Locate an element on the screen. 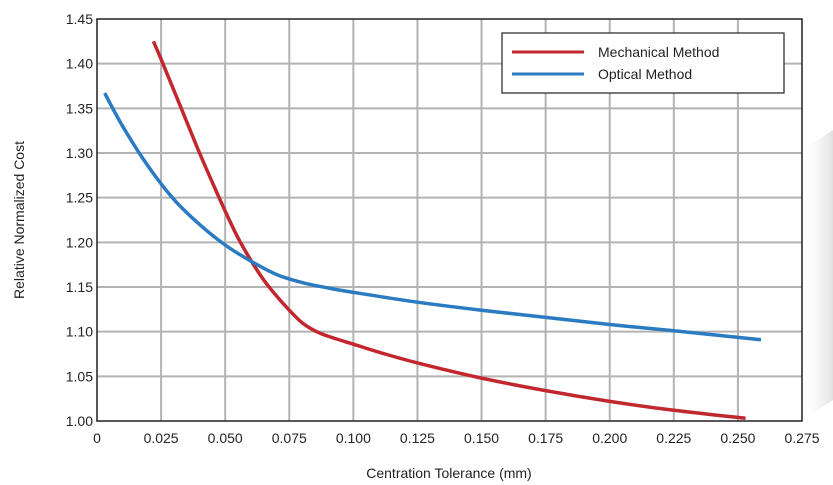 The image size is (833, 485). y-tick-label: 1.40 is located at coordinates (79, 64).